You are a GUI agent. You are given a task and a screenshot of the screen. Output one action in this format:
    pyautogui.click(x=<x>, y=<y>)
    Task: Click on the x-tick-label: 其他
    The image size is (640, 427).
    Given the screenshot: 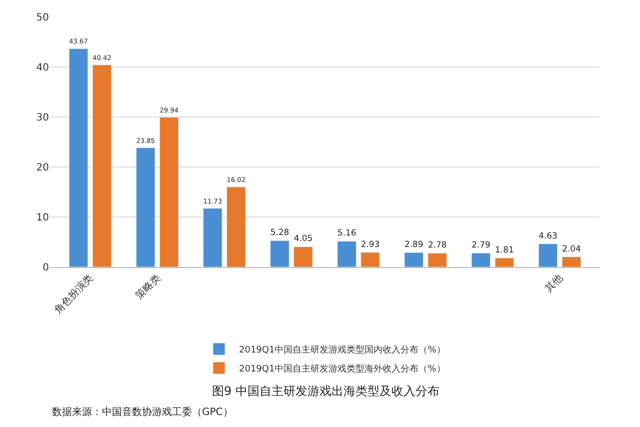 What is the action you would take?
    pyautogui.click(x=554, y=283)
    